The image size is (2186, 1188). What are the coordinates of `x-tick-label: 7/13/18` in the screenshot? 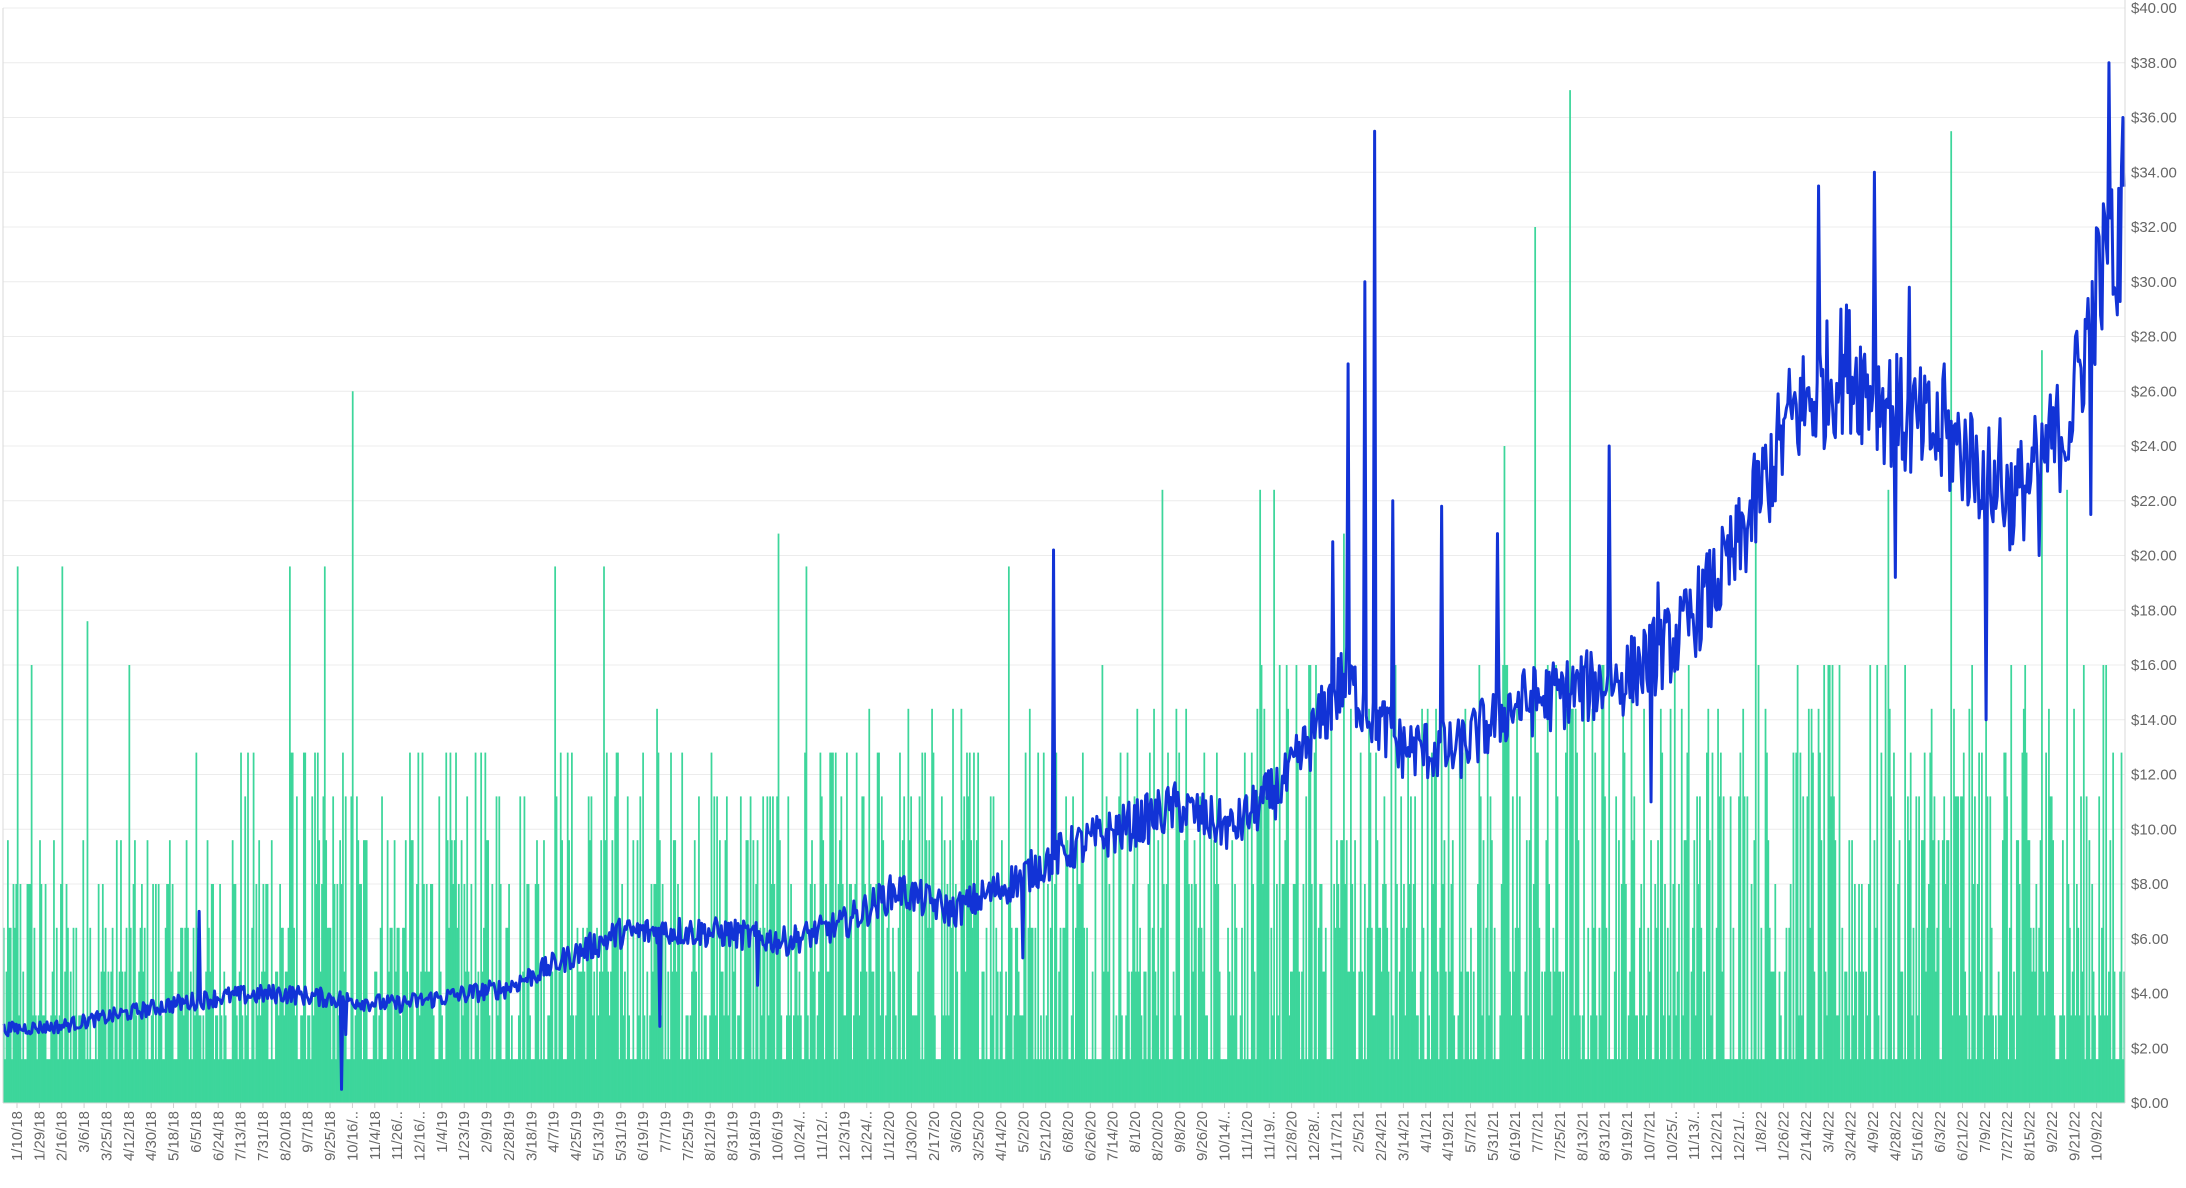 It's located at (241, 1136).